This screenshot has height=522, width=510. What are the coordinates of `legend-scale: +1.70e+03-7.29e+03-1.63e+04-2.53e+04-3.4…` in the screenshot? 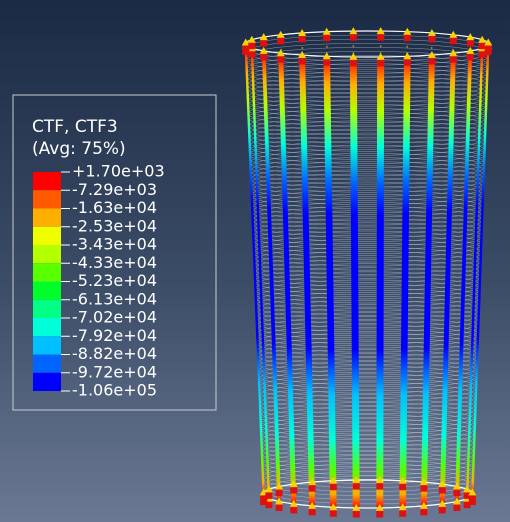 It's located at (99, 281).